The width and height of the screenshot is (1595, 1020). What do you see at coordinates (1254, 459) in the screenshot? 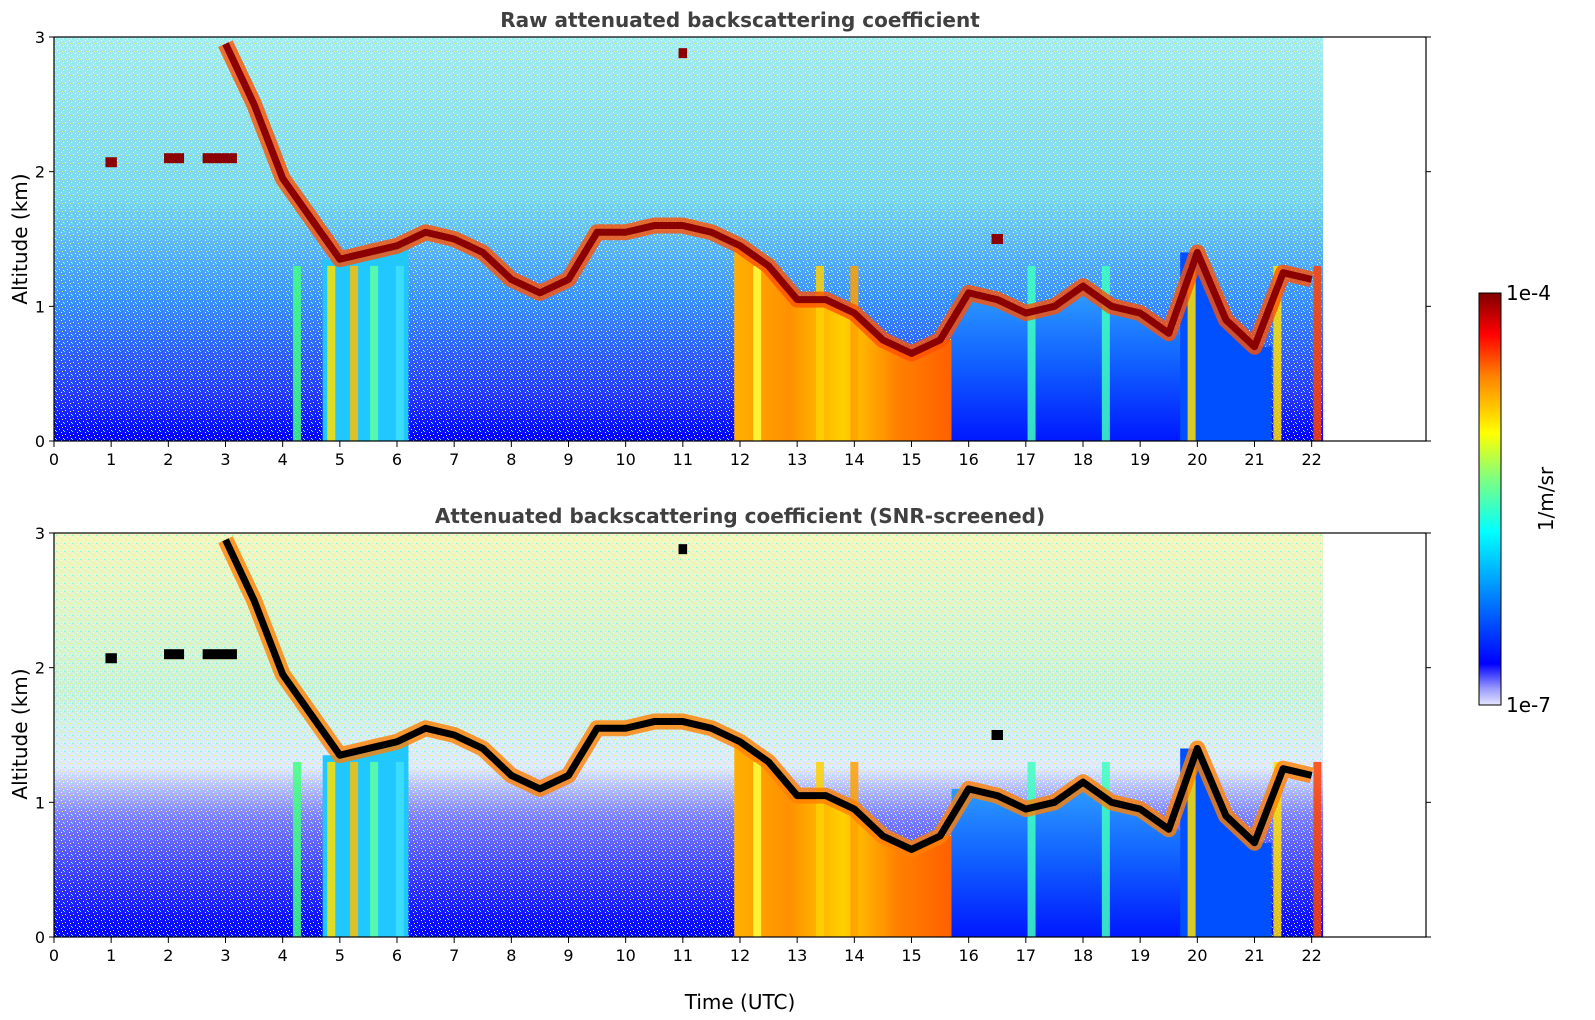
I see `x-tick-label: 21` at bounding box center [1254, 459].